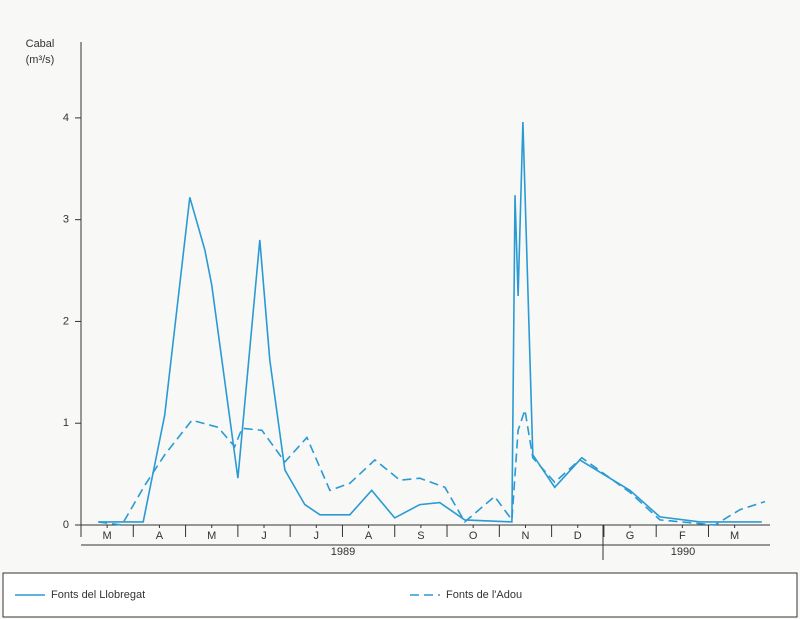  I want to click on x-tick-label: G, so click(630, 536).